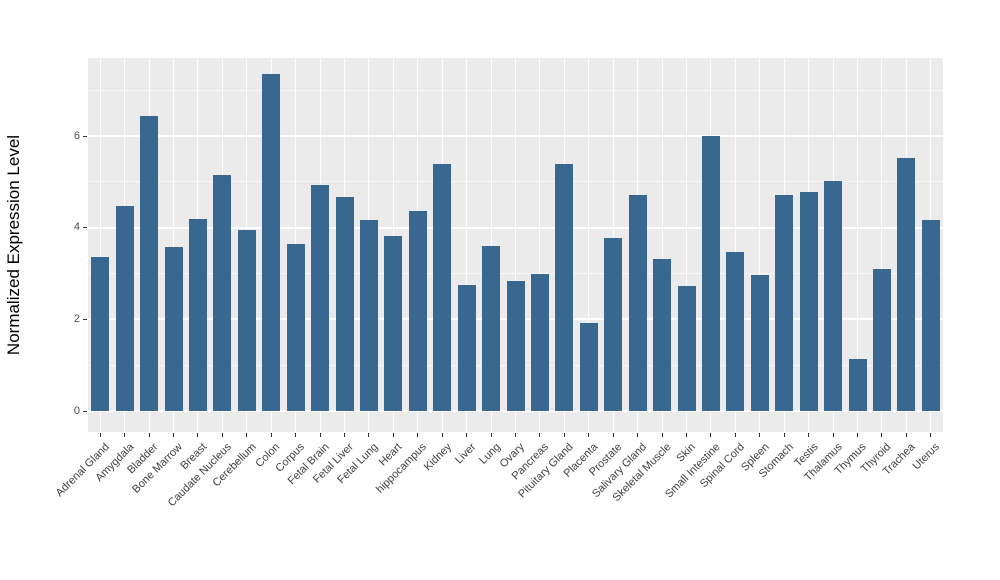 The width and height of the screenshot is (1000, 580). I want to click on x-tick-label-text: Liver, so click(465, 454).